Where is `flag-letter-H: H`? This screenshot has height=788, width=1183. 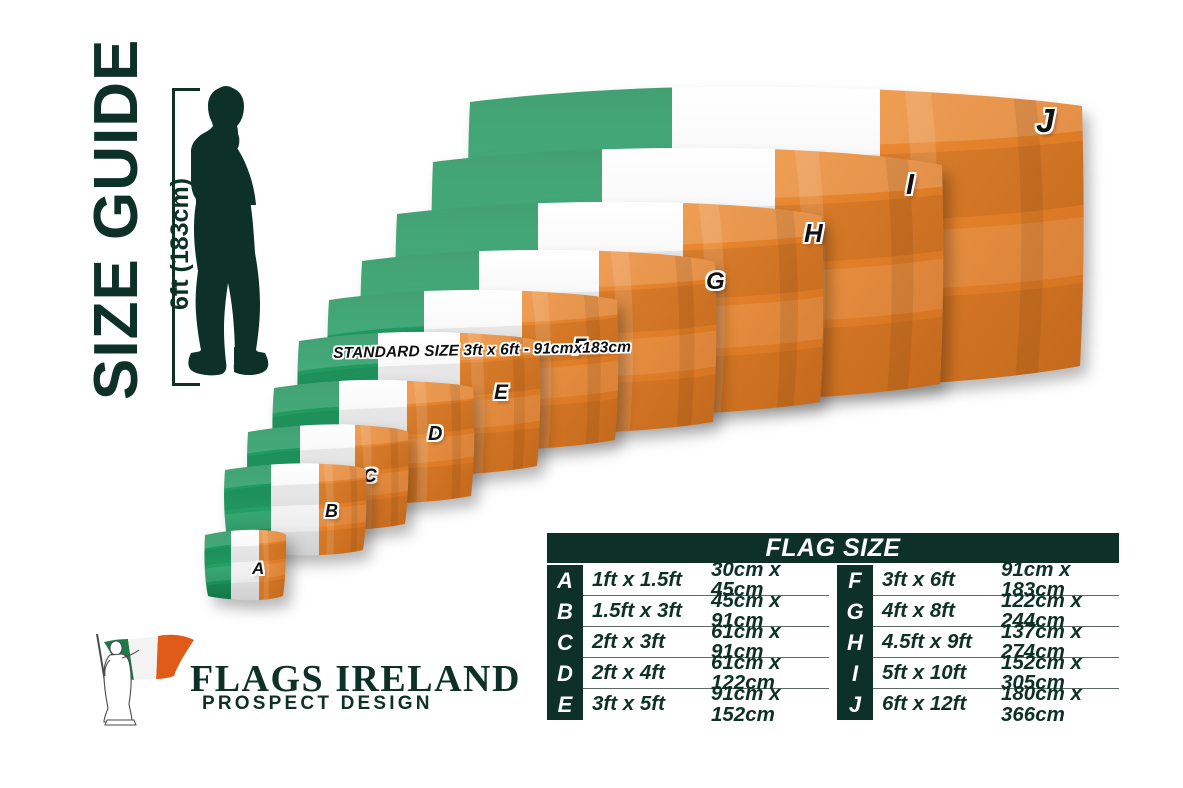
flag-letter-H: H is located at coordinates (813, 233).